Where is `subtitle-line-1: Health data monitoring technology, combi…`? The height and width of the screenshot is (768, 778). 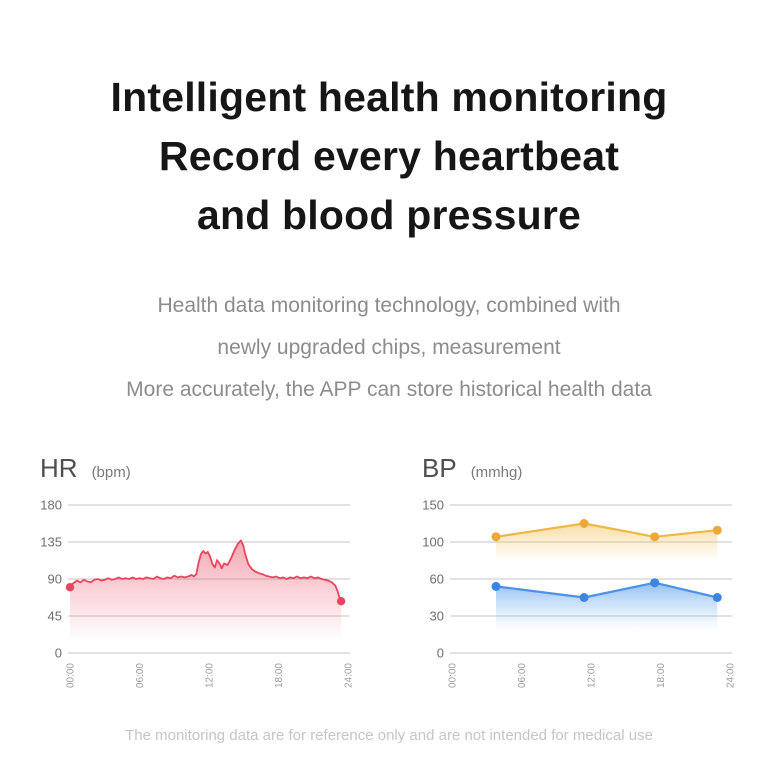
subtitle-line-1: Health data monitoring technology, combi… is located at coordinates (389, 305).